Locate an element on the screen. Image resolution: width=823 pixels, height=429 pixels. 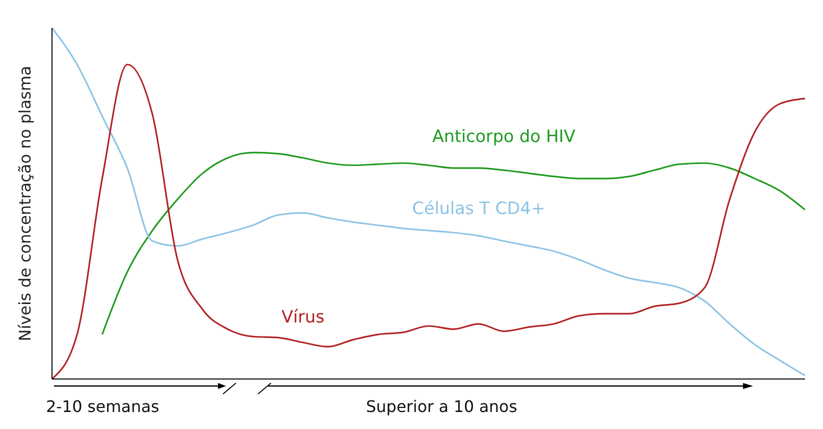
text: 2-10 semanas is located at coordinates (103, 406).